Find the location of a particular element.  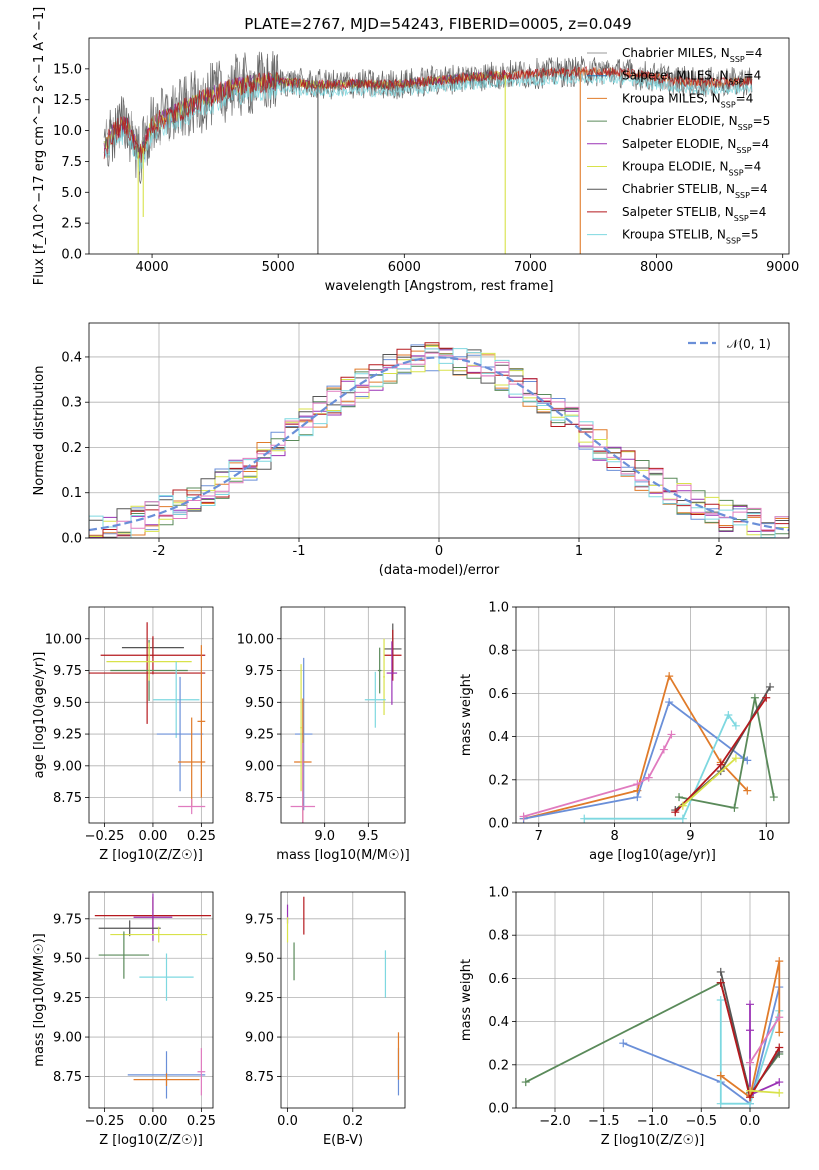

y-tick-label: 0.1 is located at coordinates (71, 493).